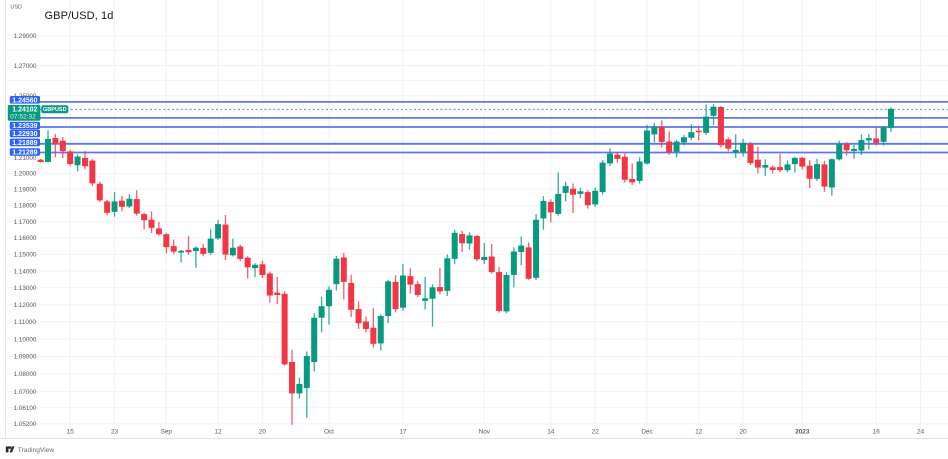  What do you see at coordinates (79, 16) in the screenshot?
I see `svg-text: GBP/USD, 1d` at bounding box center [79, 16].